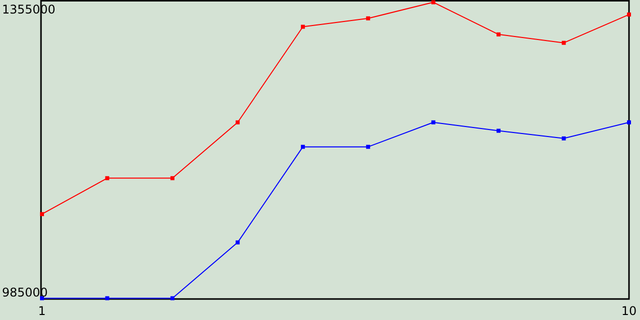  What do you see at coordinates (42, 311) in the screenshot?
I see `x-tick-label: 1` at bounding box center [42, 311].